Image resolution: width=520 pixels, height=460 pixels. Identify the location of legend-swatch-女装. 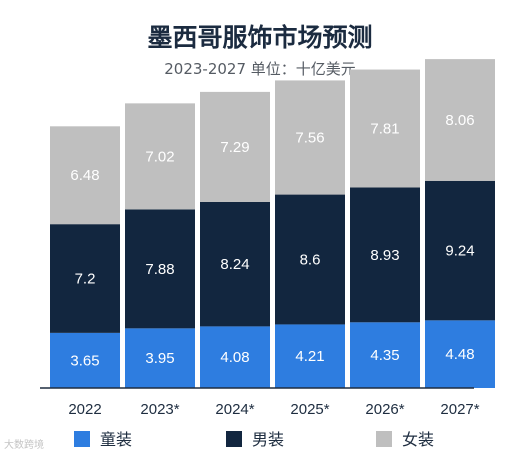
(384, 439).